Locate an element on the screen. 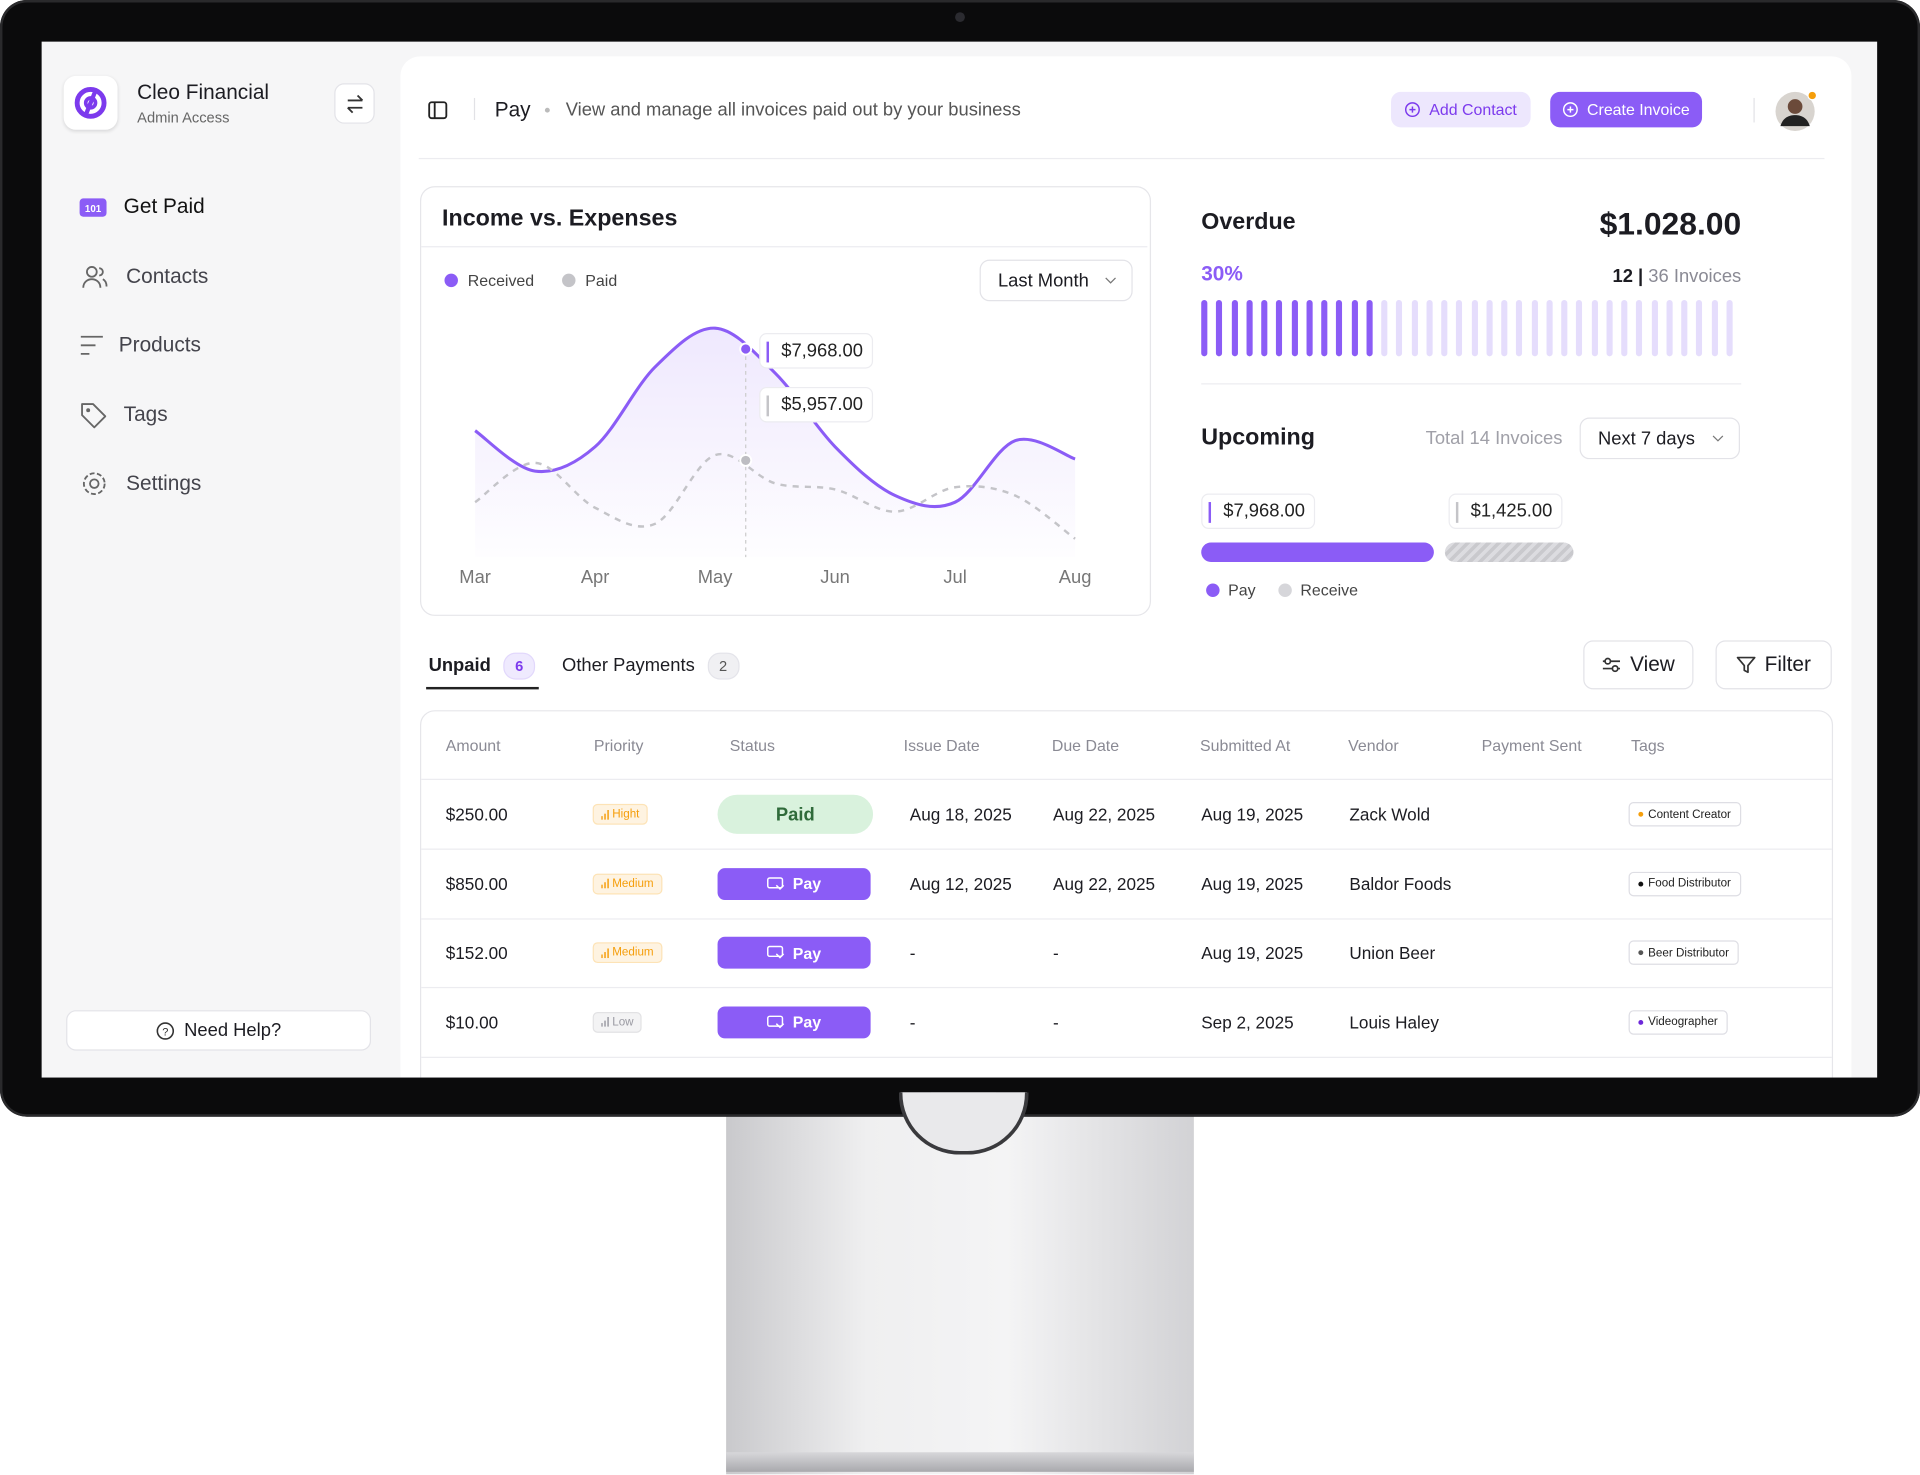 This screenshot has width=1920, height=1475. tag-dot is located at coordinates (1641, 953).